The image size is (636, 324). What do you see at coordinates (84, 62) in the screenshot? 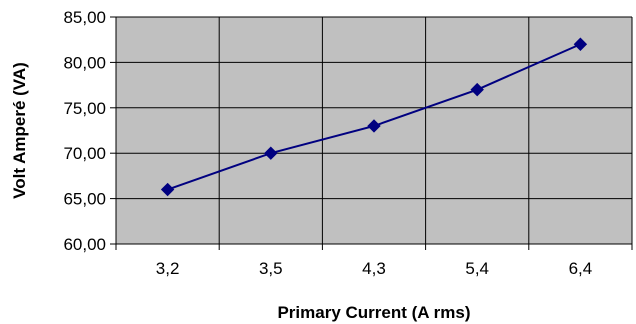
I see `y-tick-label: 80,00` at bounding box center [84, 62].